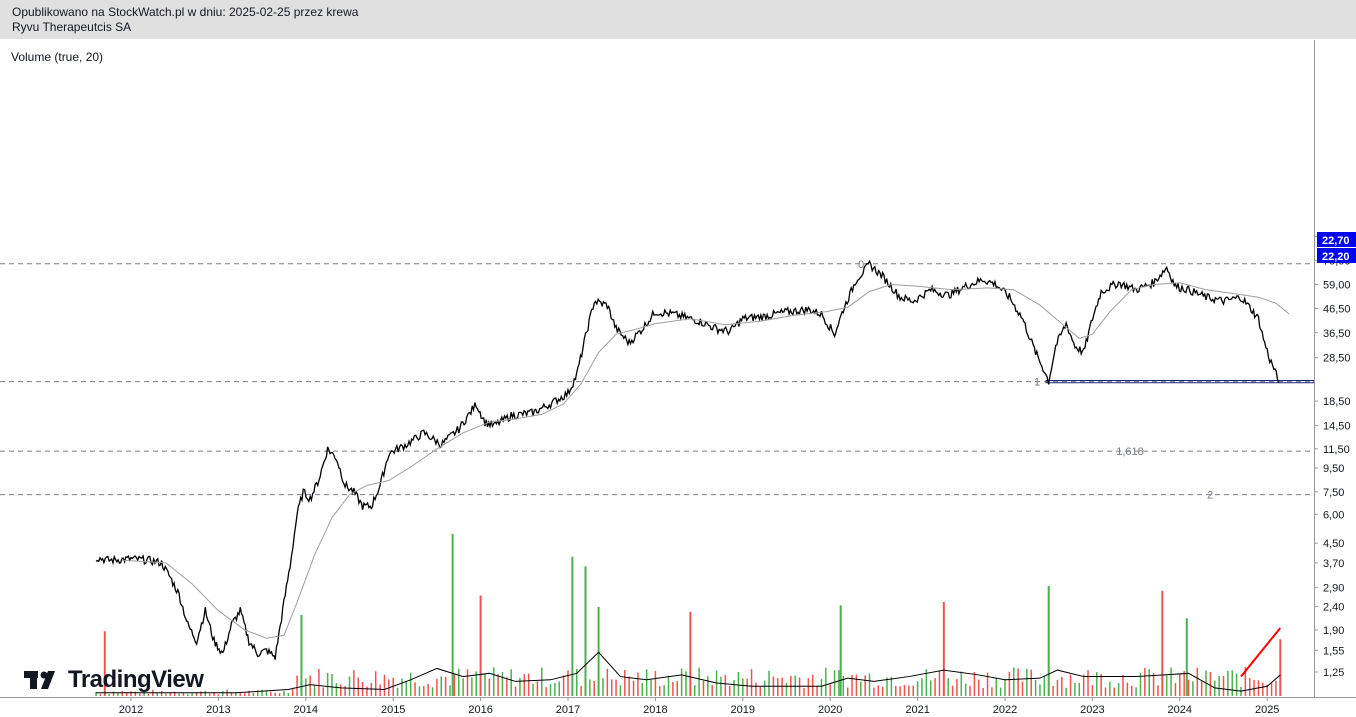  I want to click on x-tick-label: 2019, so click(743, 710).